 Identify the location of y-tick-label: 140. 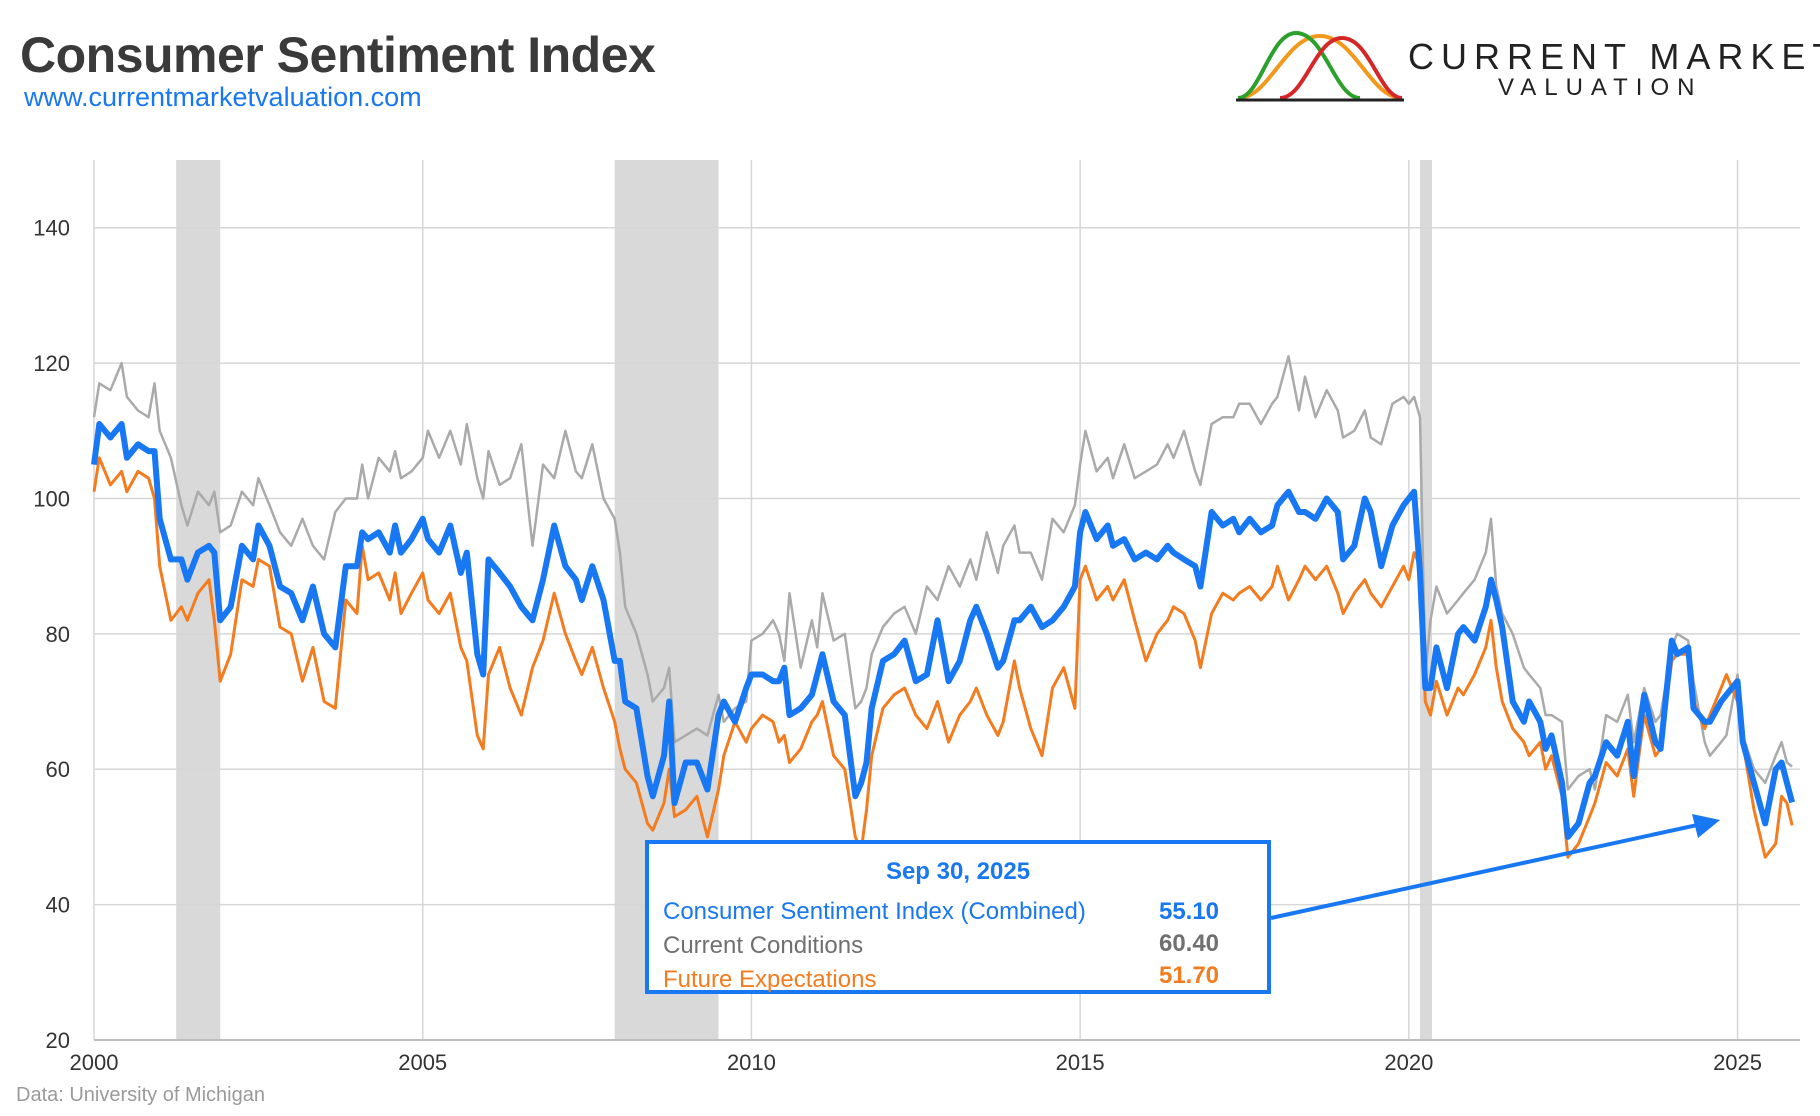
(51, 228).